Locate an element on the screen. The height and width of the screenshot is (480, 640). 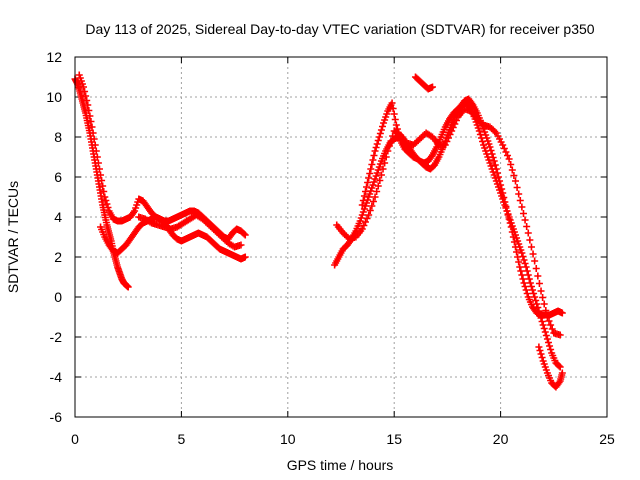
x-tick-label: 10 is located at coordinates (288, 439).